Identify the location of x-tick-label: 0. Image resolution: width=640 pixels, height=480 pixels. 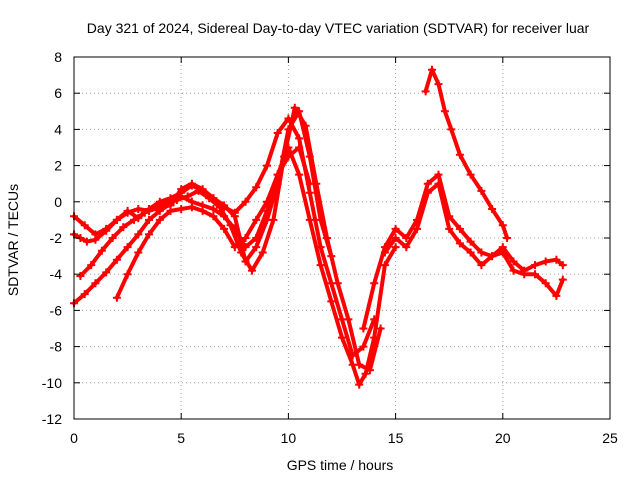
(74, 438).